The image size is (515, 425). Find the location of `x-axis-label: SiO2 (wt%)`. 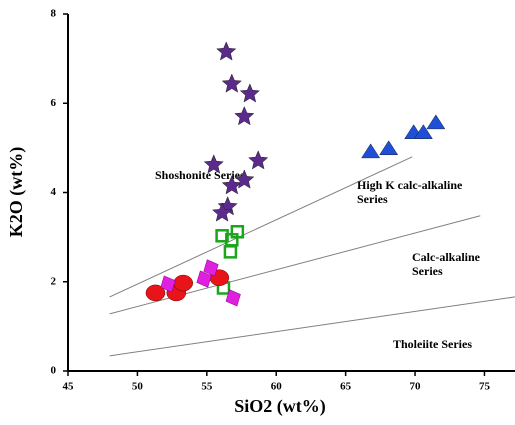

x-axis-label: SiO2 (wt%) is located at coordinates (280, 406).